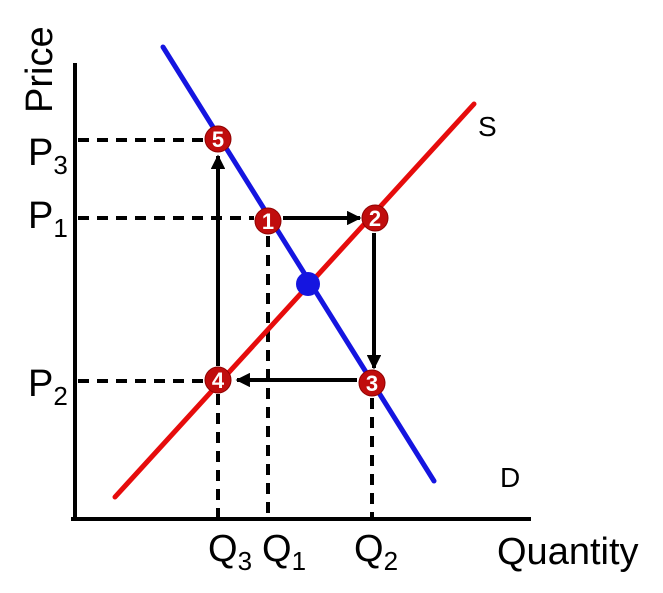  Describe the element at coordinates (48, 156) in the screenshot. I see `price-label-p3: P3` at that location.